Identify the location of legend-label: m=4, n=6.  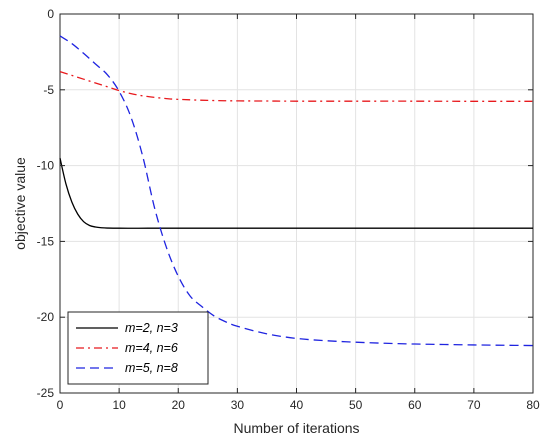
(151, 348).